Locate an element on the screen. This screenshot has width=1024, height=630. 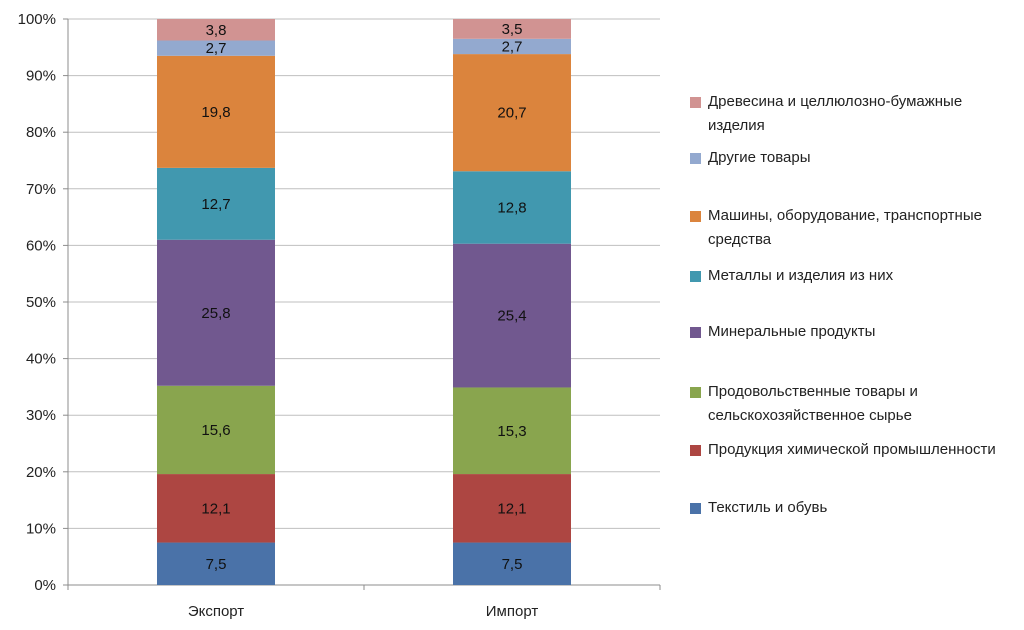
legend-label: Древесина и целлюлозно-бумажные изделия is located at coordinates (835, 113).